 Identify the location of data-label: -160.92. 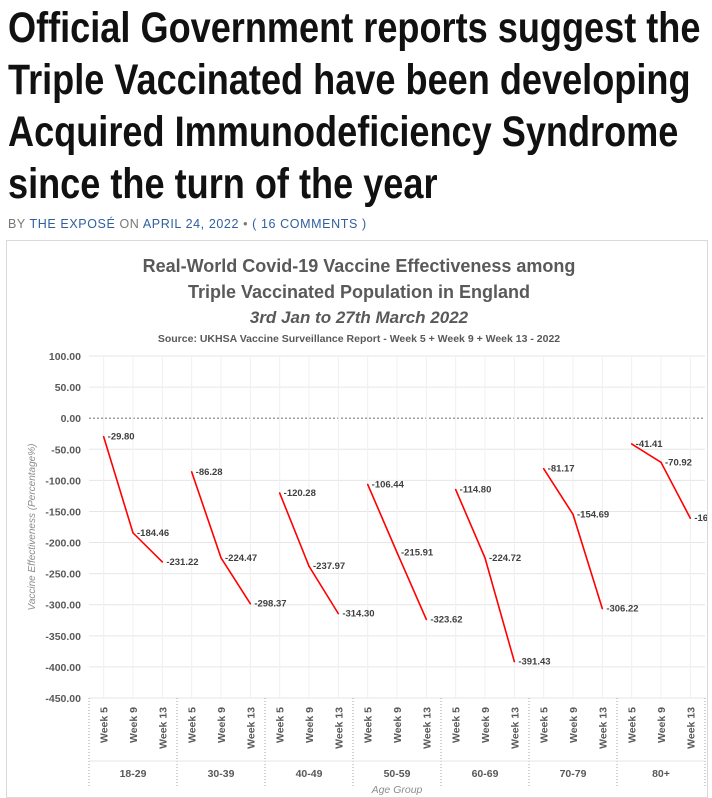
(700, 518).